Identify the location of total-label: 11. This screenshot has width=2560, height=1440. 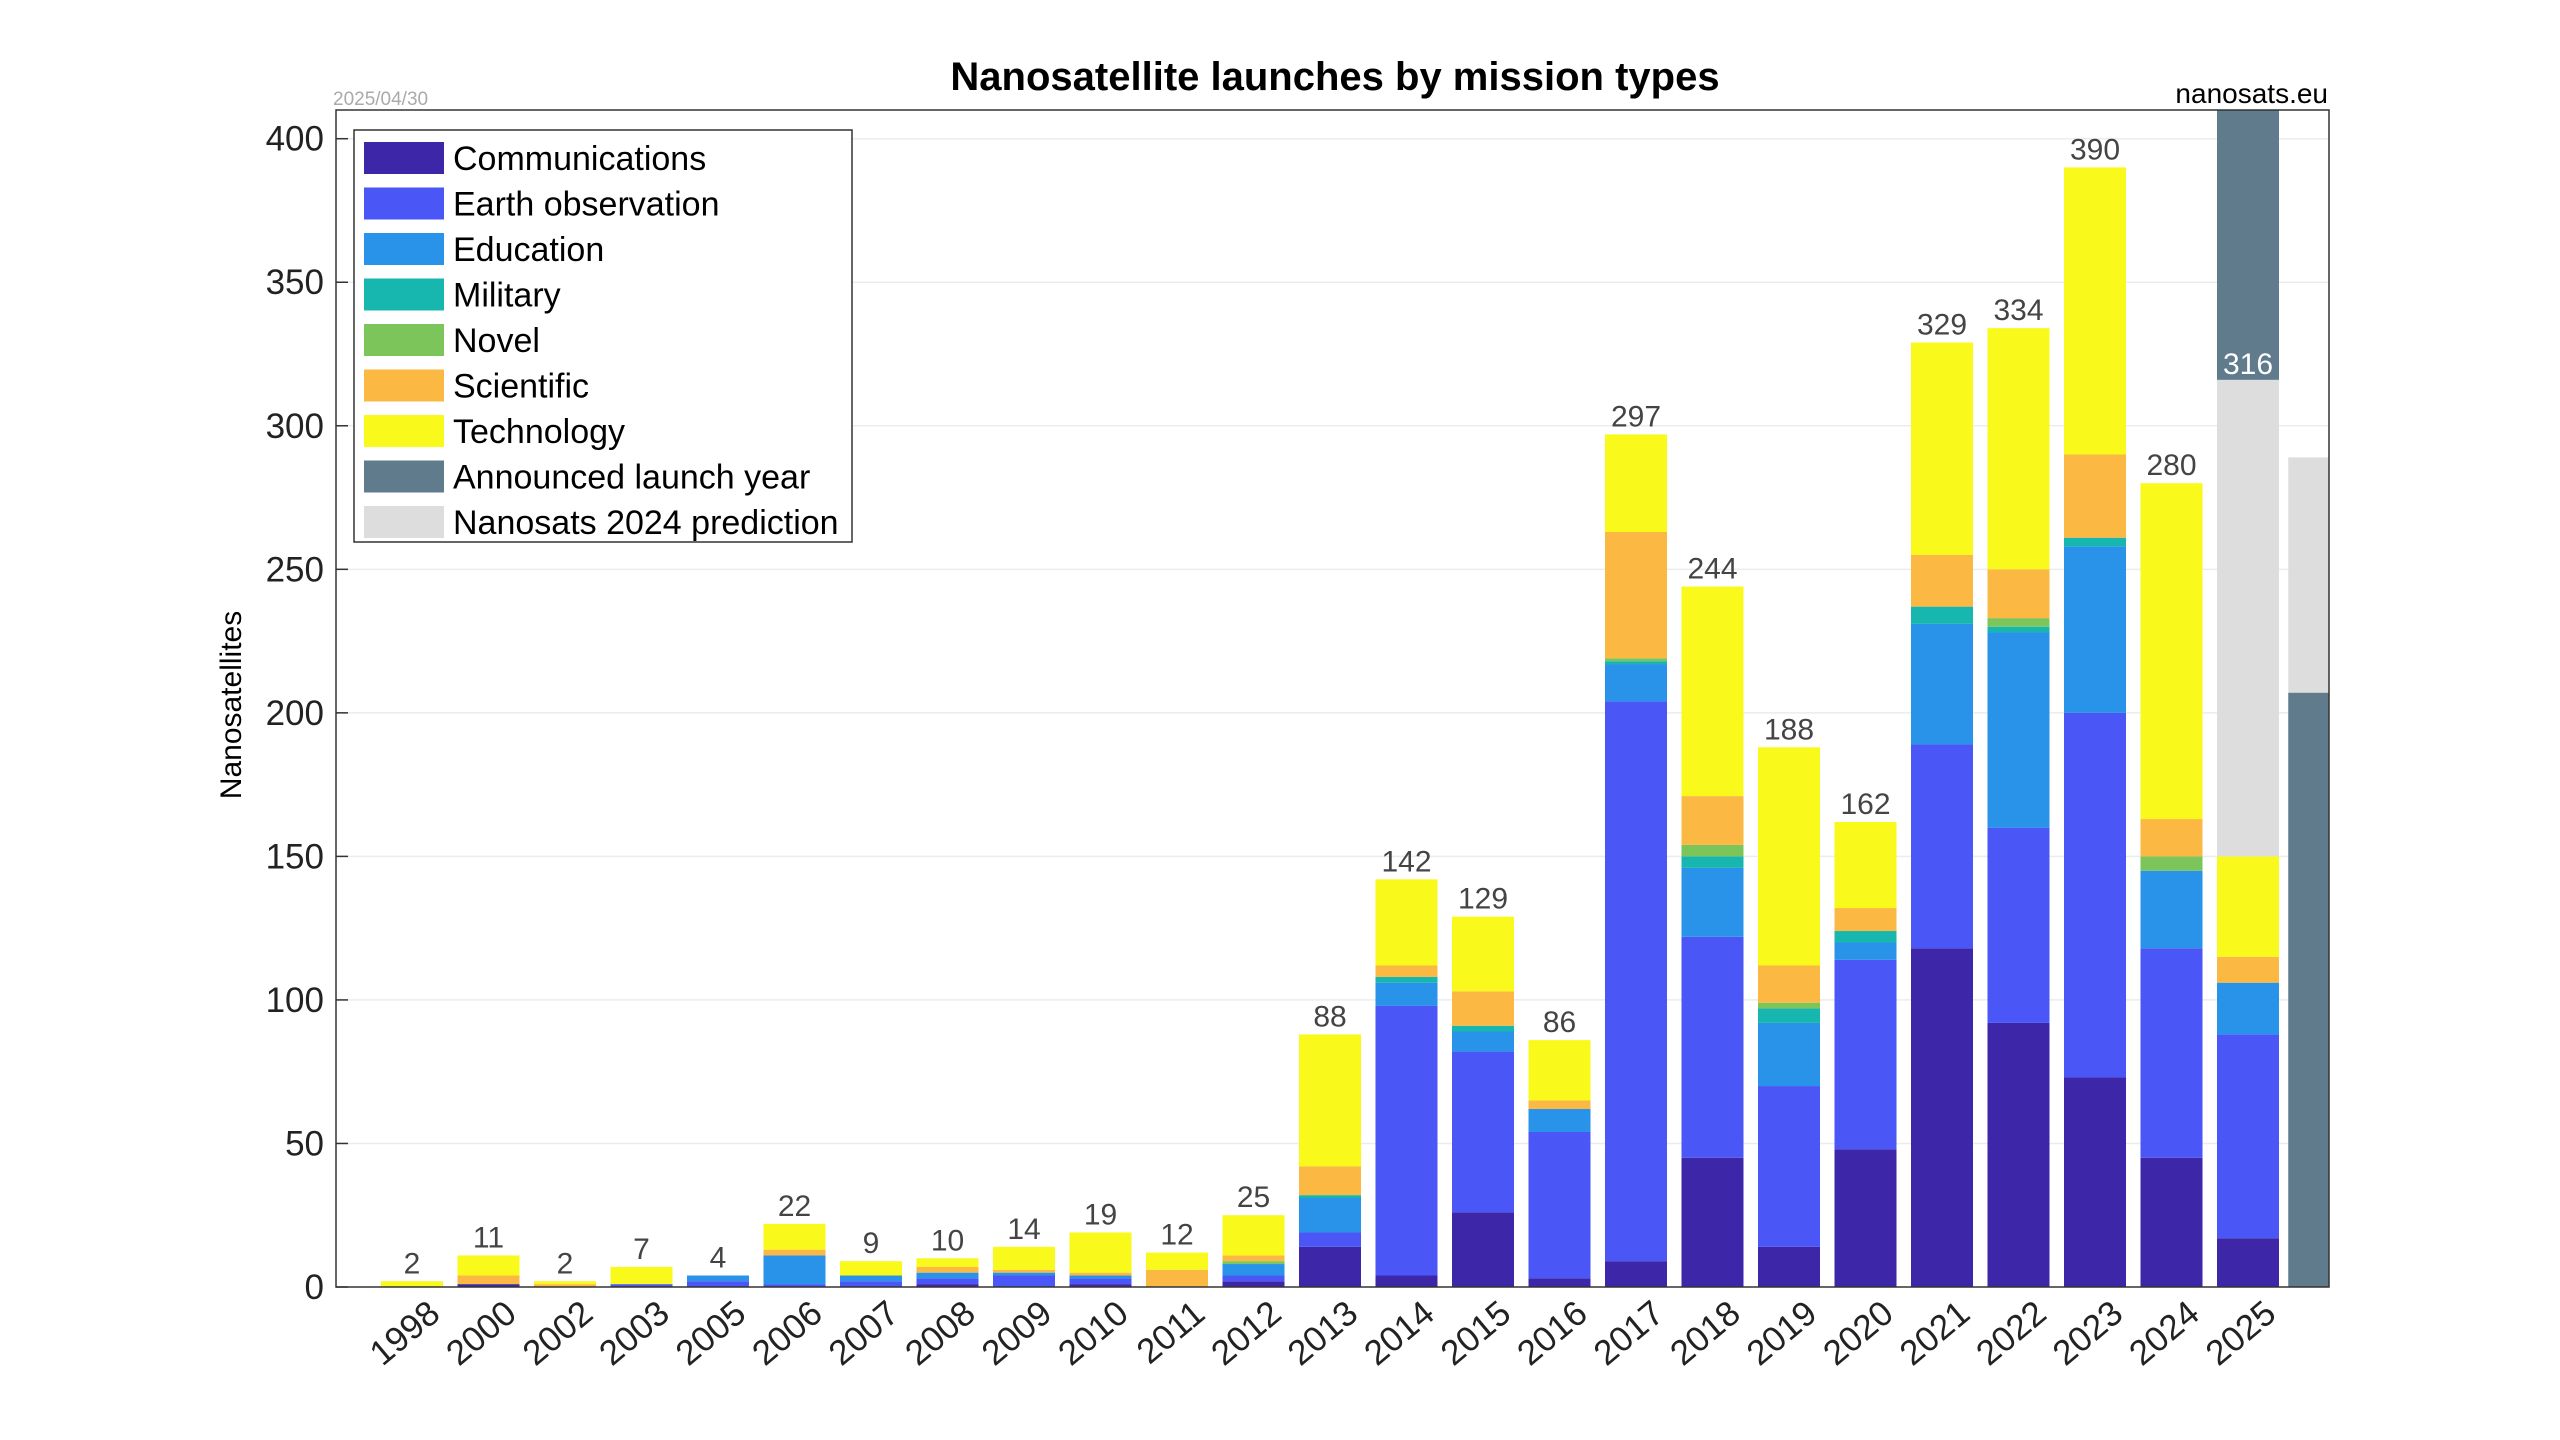
(488, 1237).